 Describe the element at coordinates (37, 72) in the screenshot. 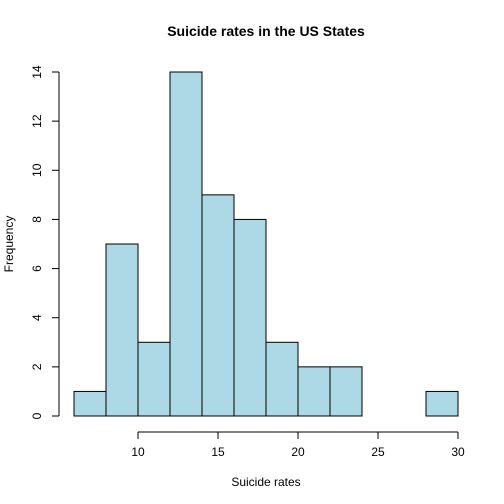

I see `y-tick-label-14: 14` at that location.